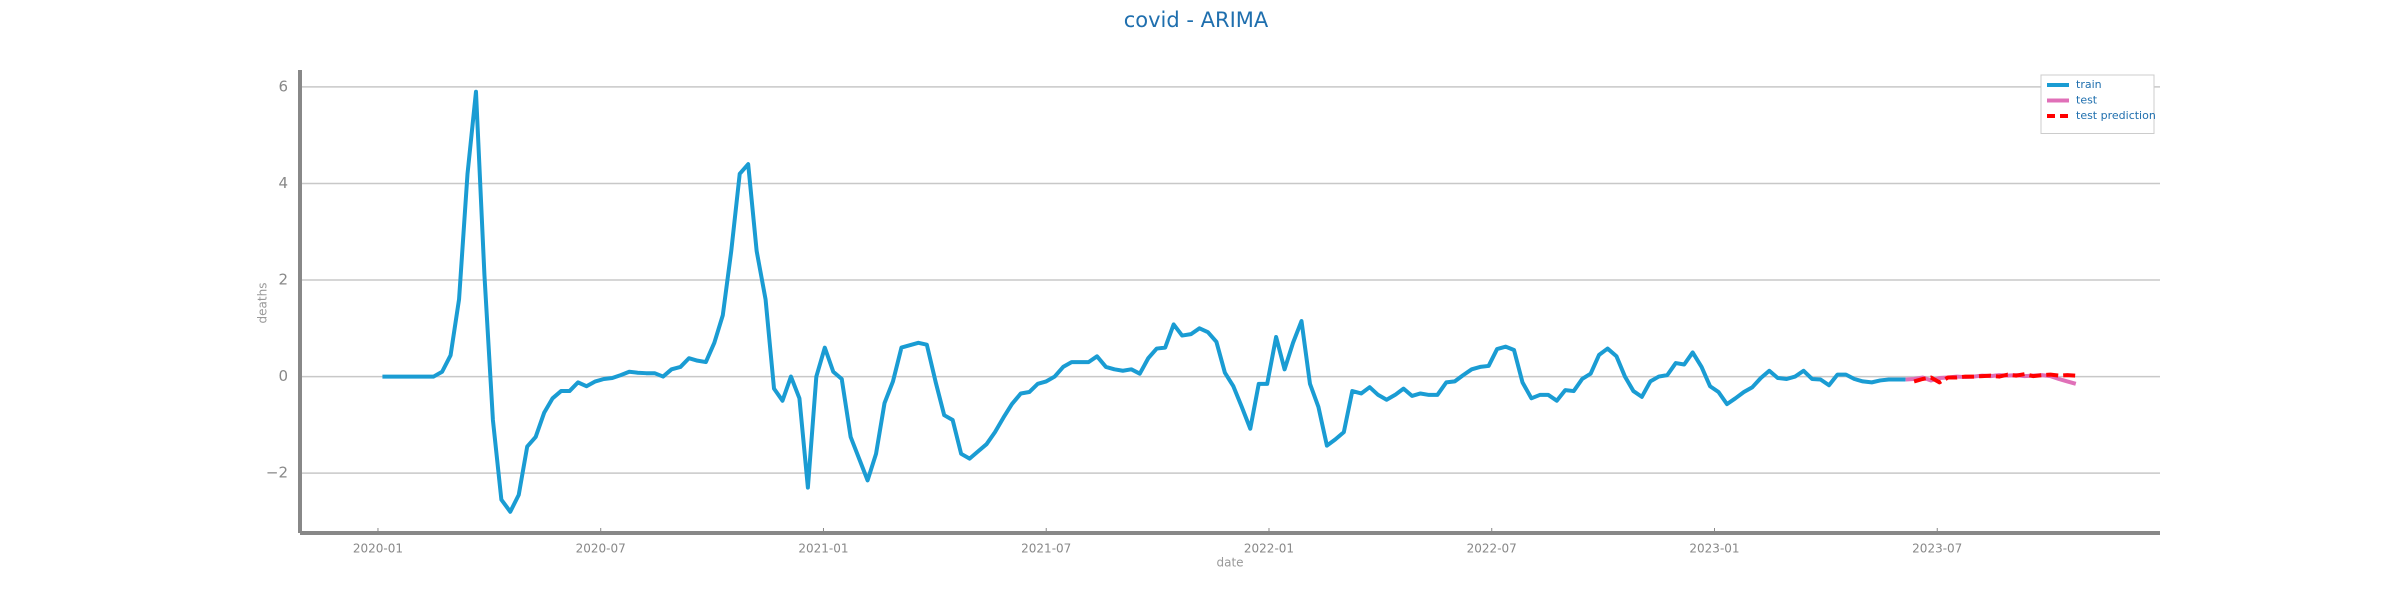 This screenshot has width=2400, height=600. What do you see at coordinates (1994, 378) in the screenshot?
I see `series-line` at bounding box center [1994, 378].